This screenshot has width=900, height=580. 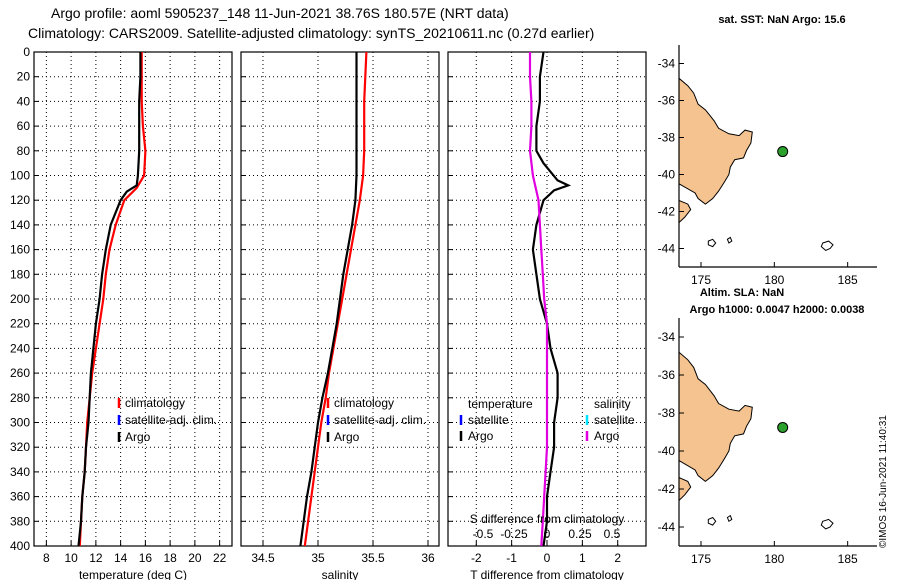 What do you see at coordinates (612, 404) in the screenshot?
I see `legend-title-salinity: salinity` at bounding box center [612, 404].